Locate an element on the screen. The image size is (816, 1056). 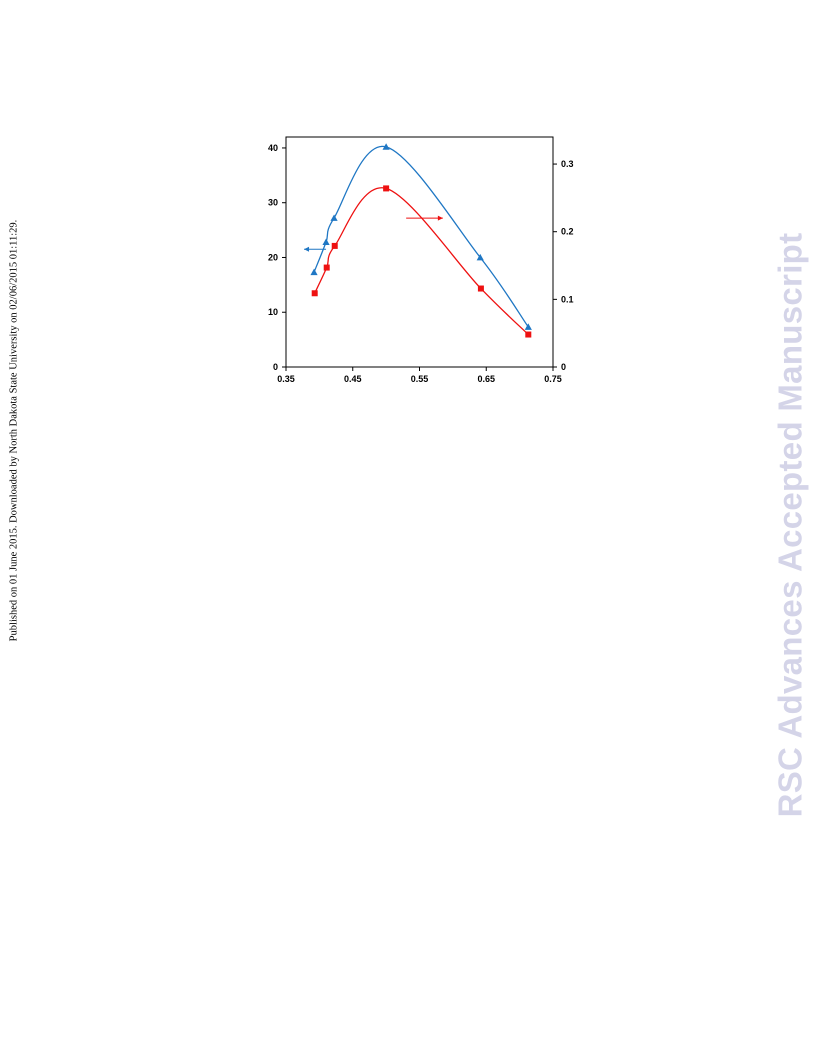
plot-frame is located at coordinates (419, 252).